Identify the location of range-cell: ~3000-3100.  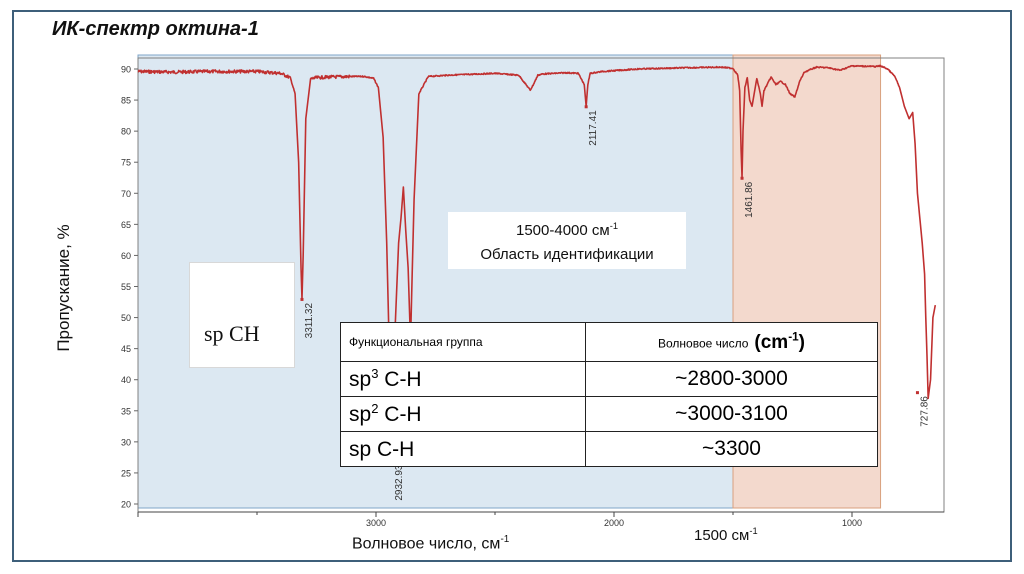
(731, 414).